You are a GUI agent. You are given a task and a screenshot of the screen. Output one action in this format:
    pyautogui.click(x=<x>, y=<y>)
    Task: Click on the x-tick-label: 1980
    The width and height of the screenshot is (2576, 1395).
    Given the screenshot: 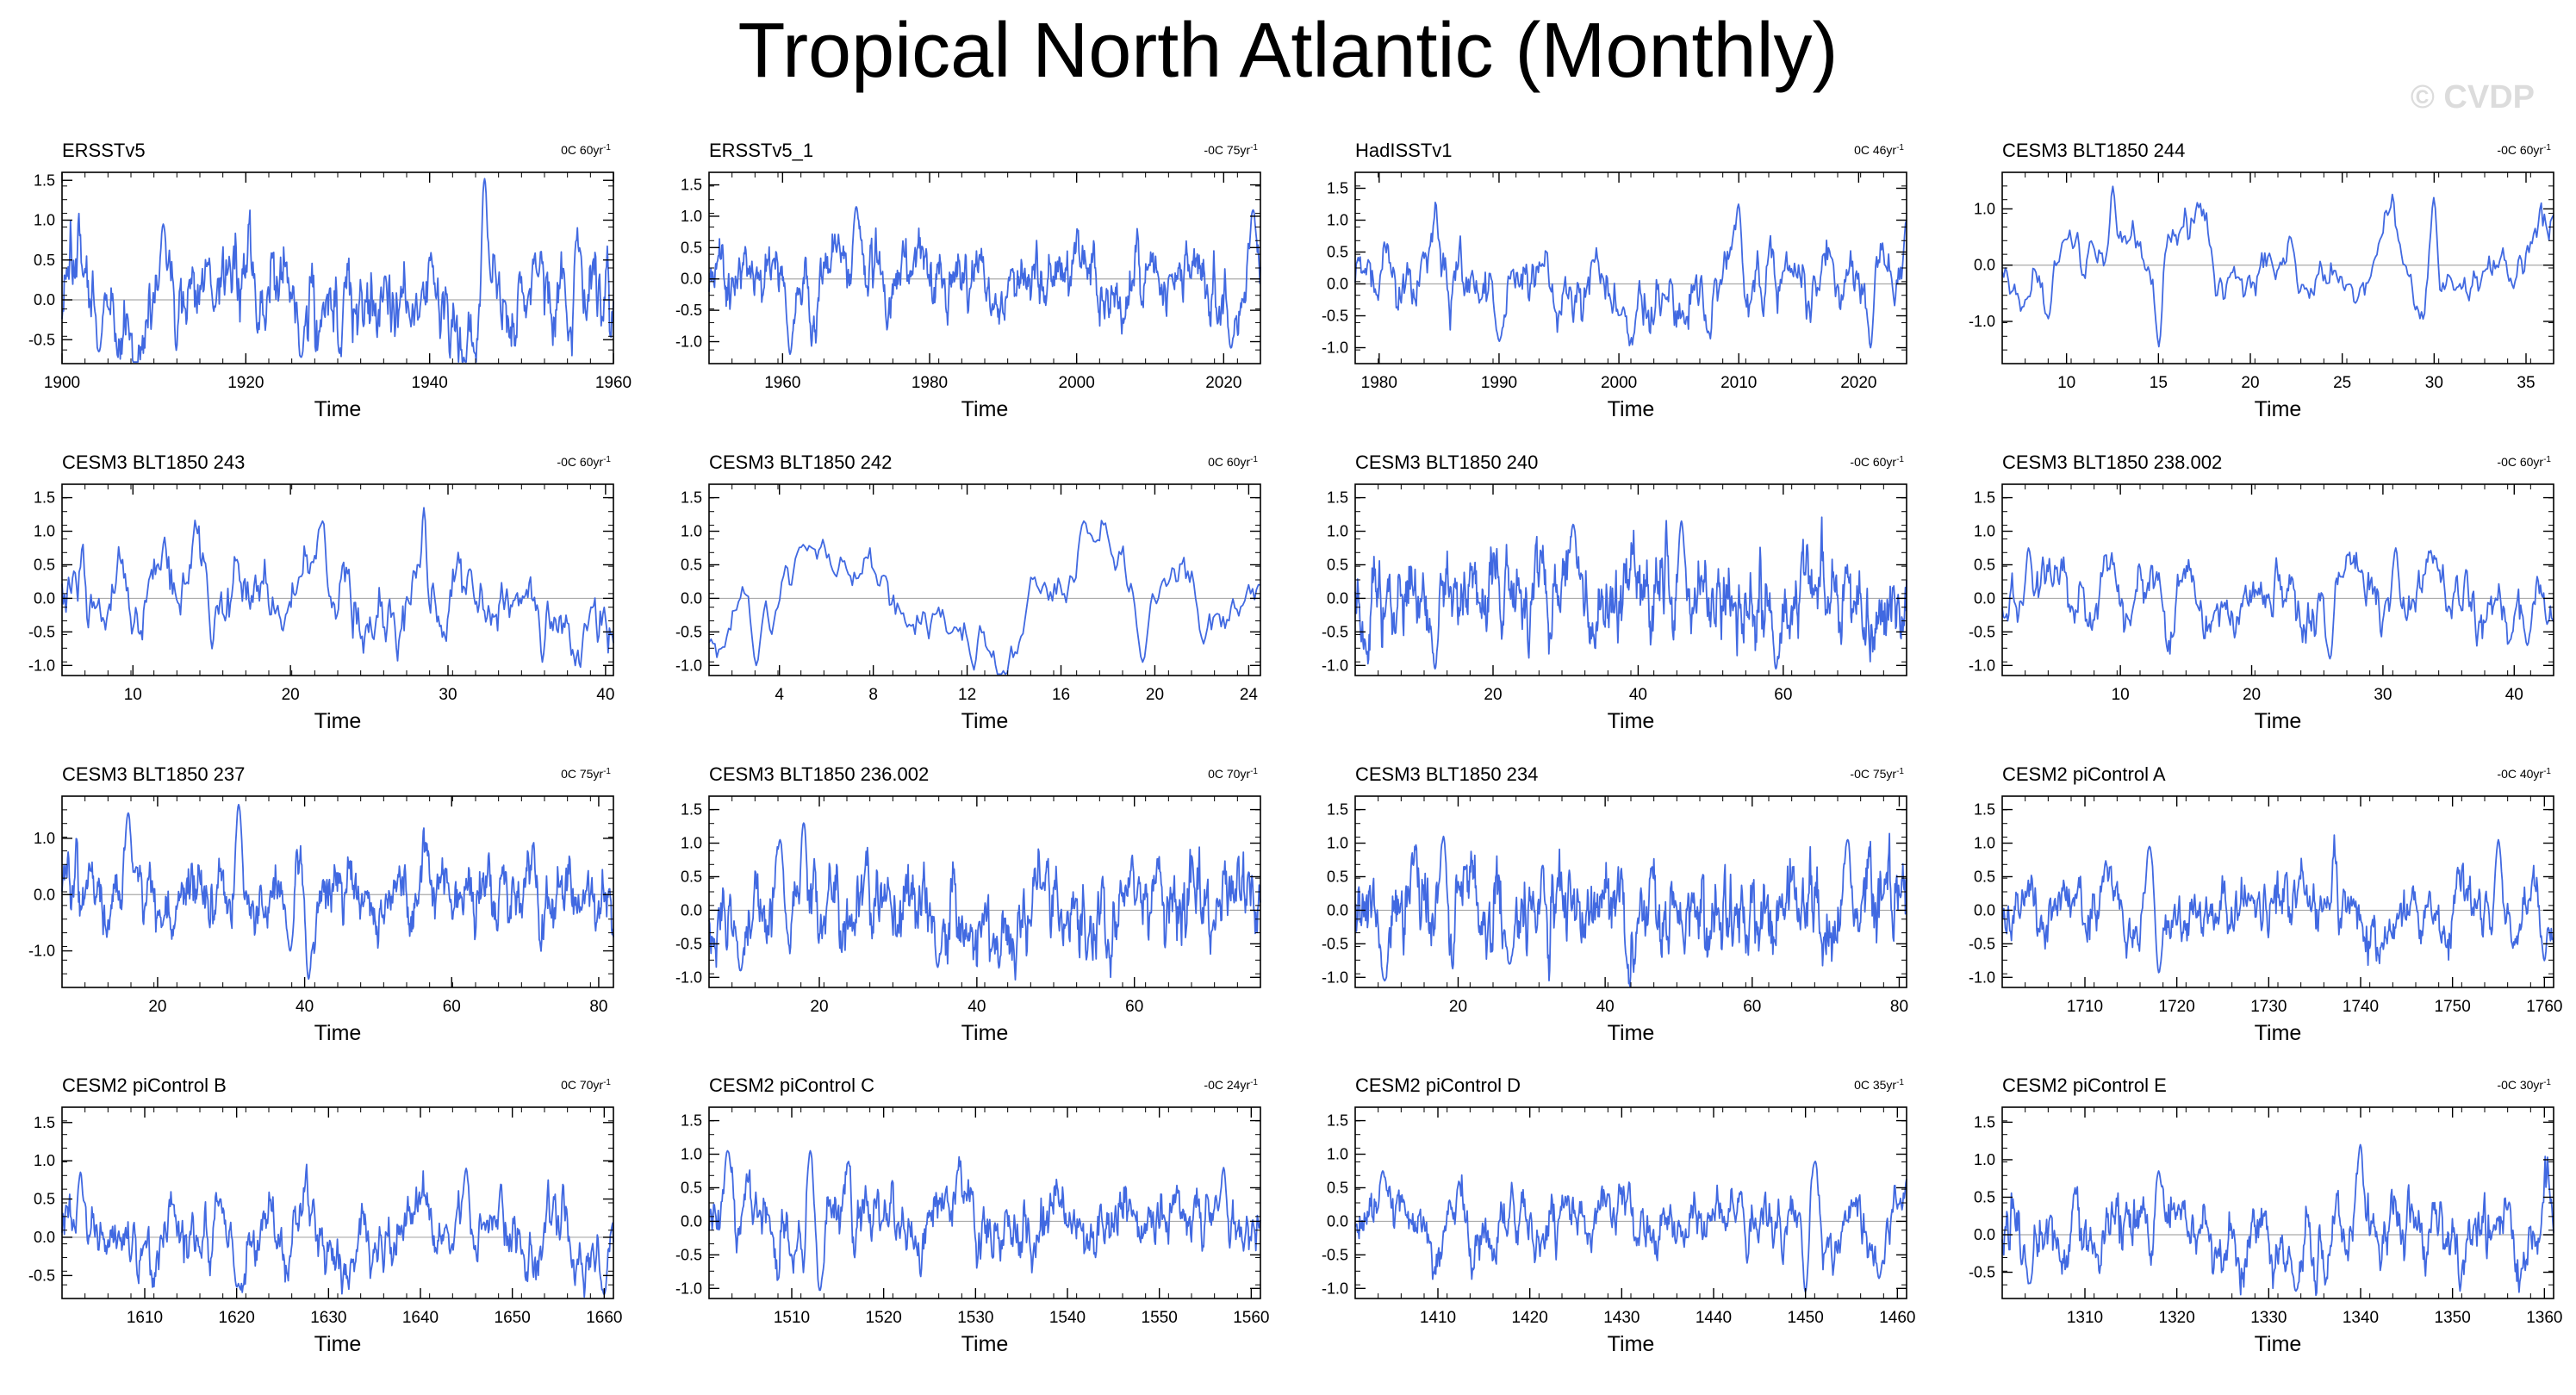 What is the action you would take?
    pyautogui.click(x=1379, y=383)
    